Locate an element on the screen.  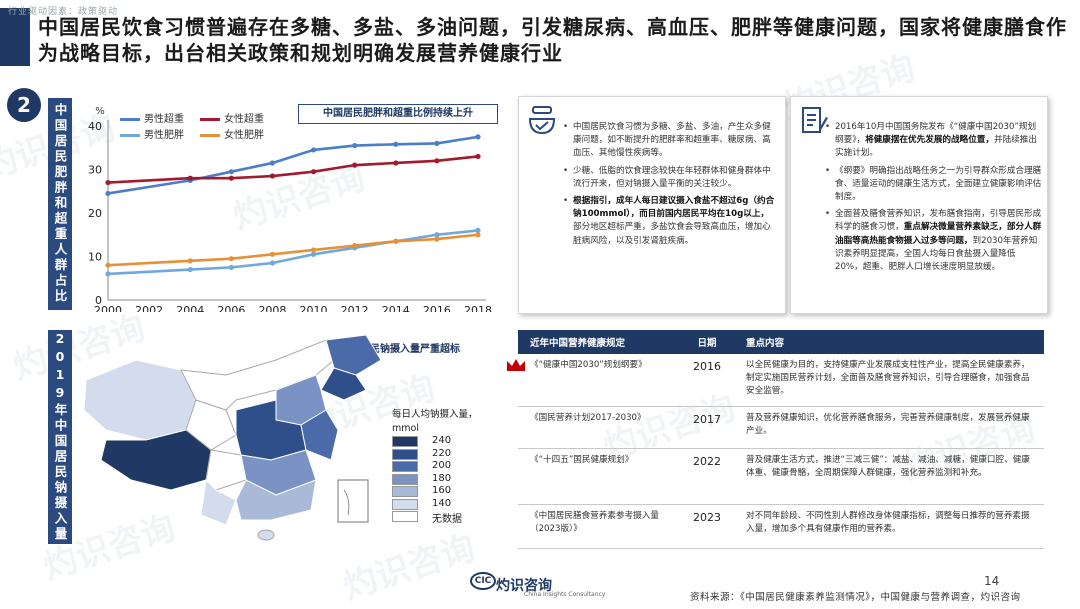
legend-label: 男性肥胖 is located at coordinates (164, 135).